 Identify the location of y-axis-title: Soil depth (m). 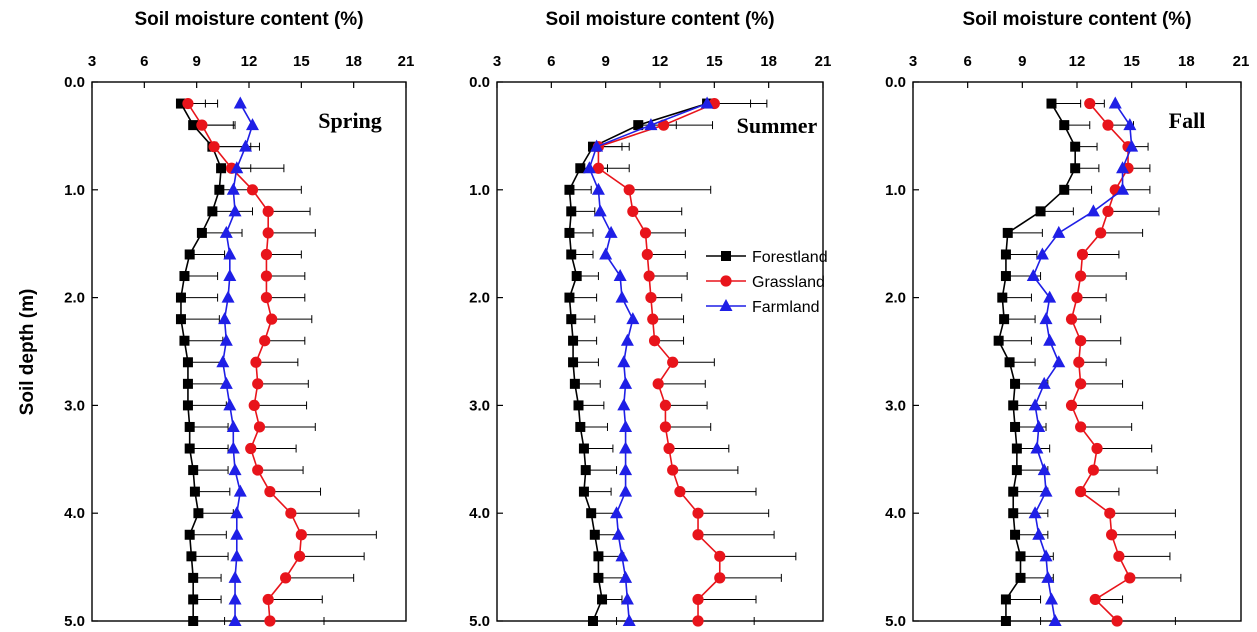
(27, 352).